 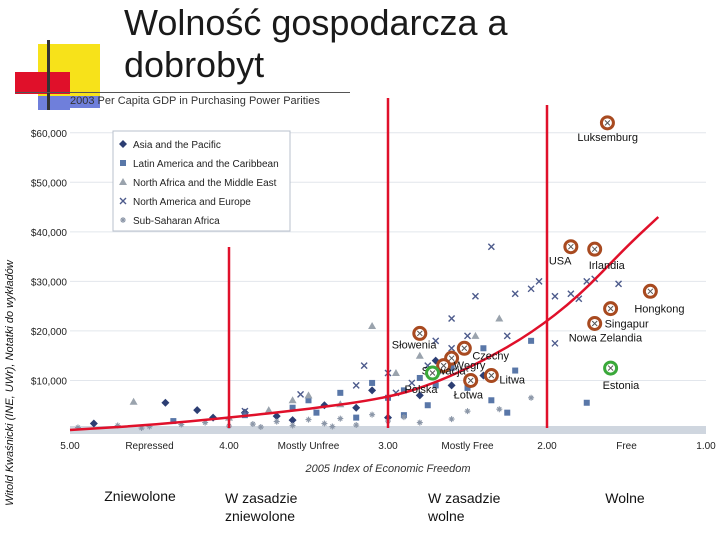 What do you see at coordinates (182, 92) in the screenshot?
I see `accent-horizontal-line` at bounding box center [182, 92].